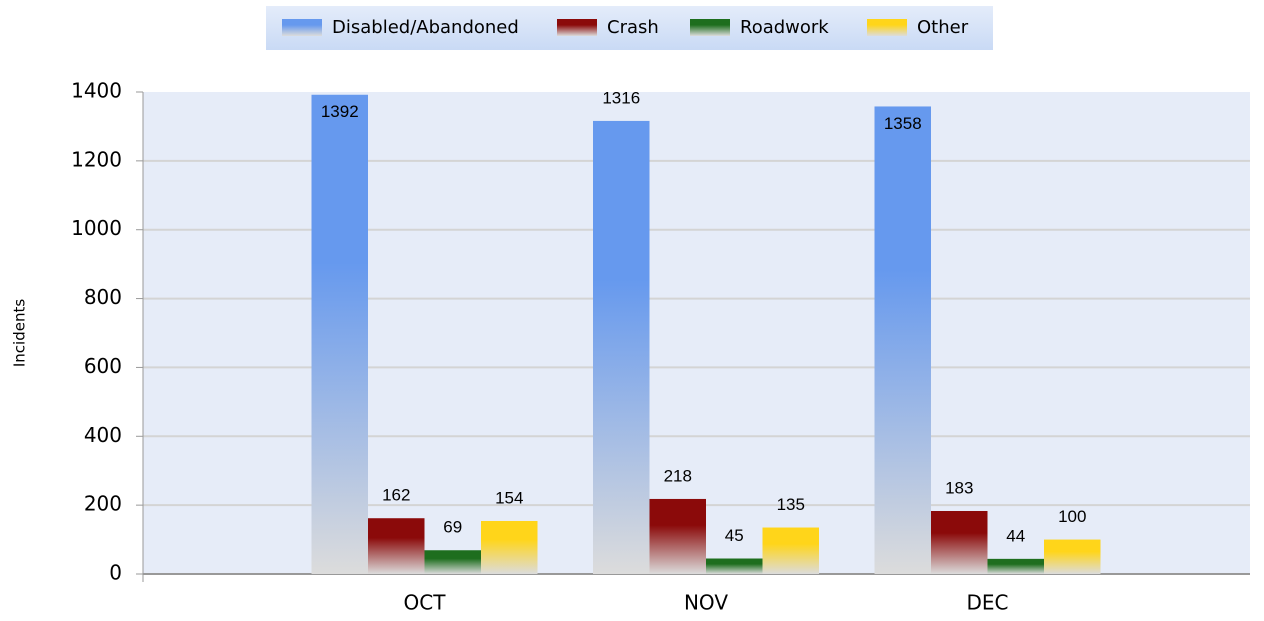 The image size is (1264, 621). Describe the element at coordinates (943, 27) in the screenshot. I see `legend-label: Other` at that location.